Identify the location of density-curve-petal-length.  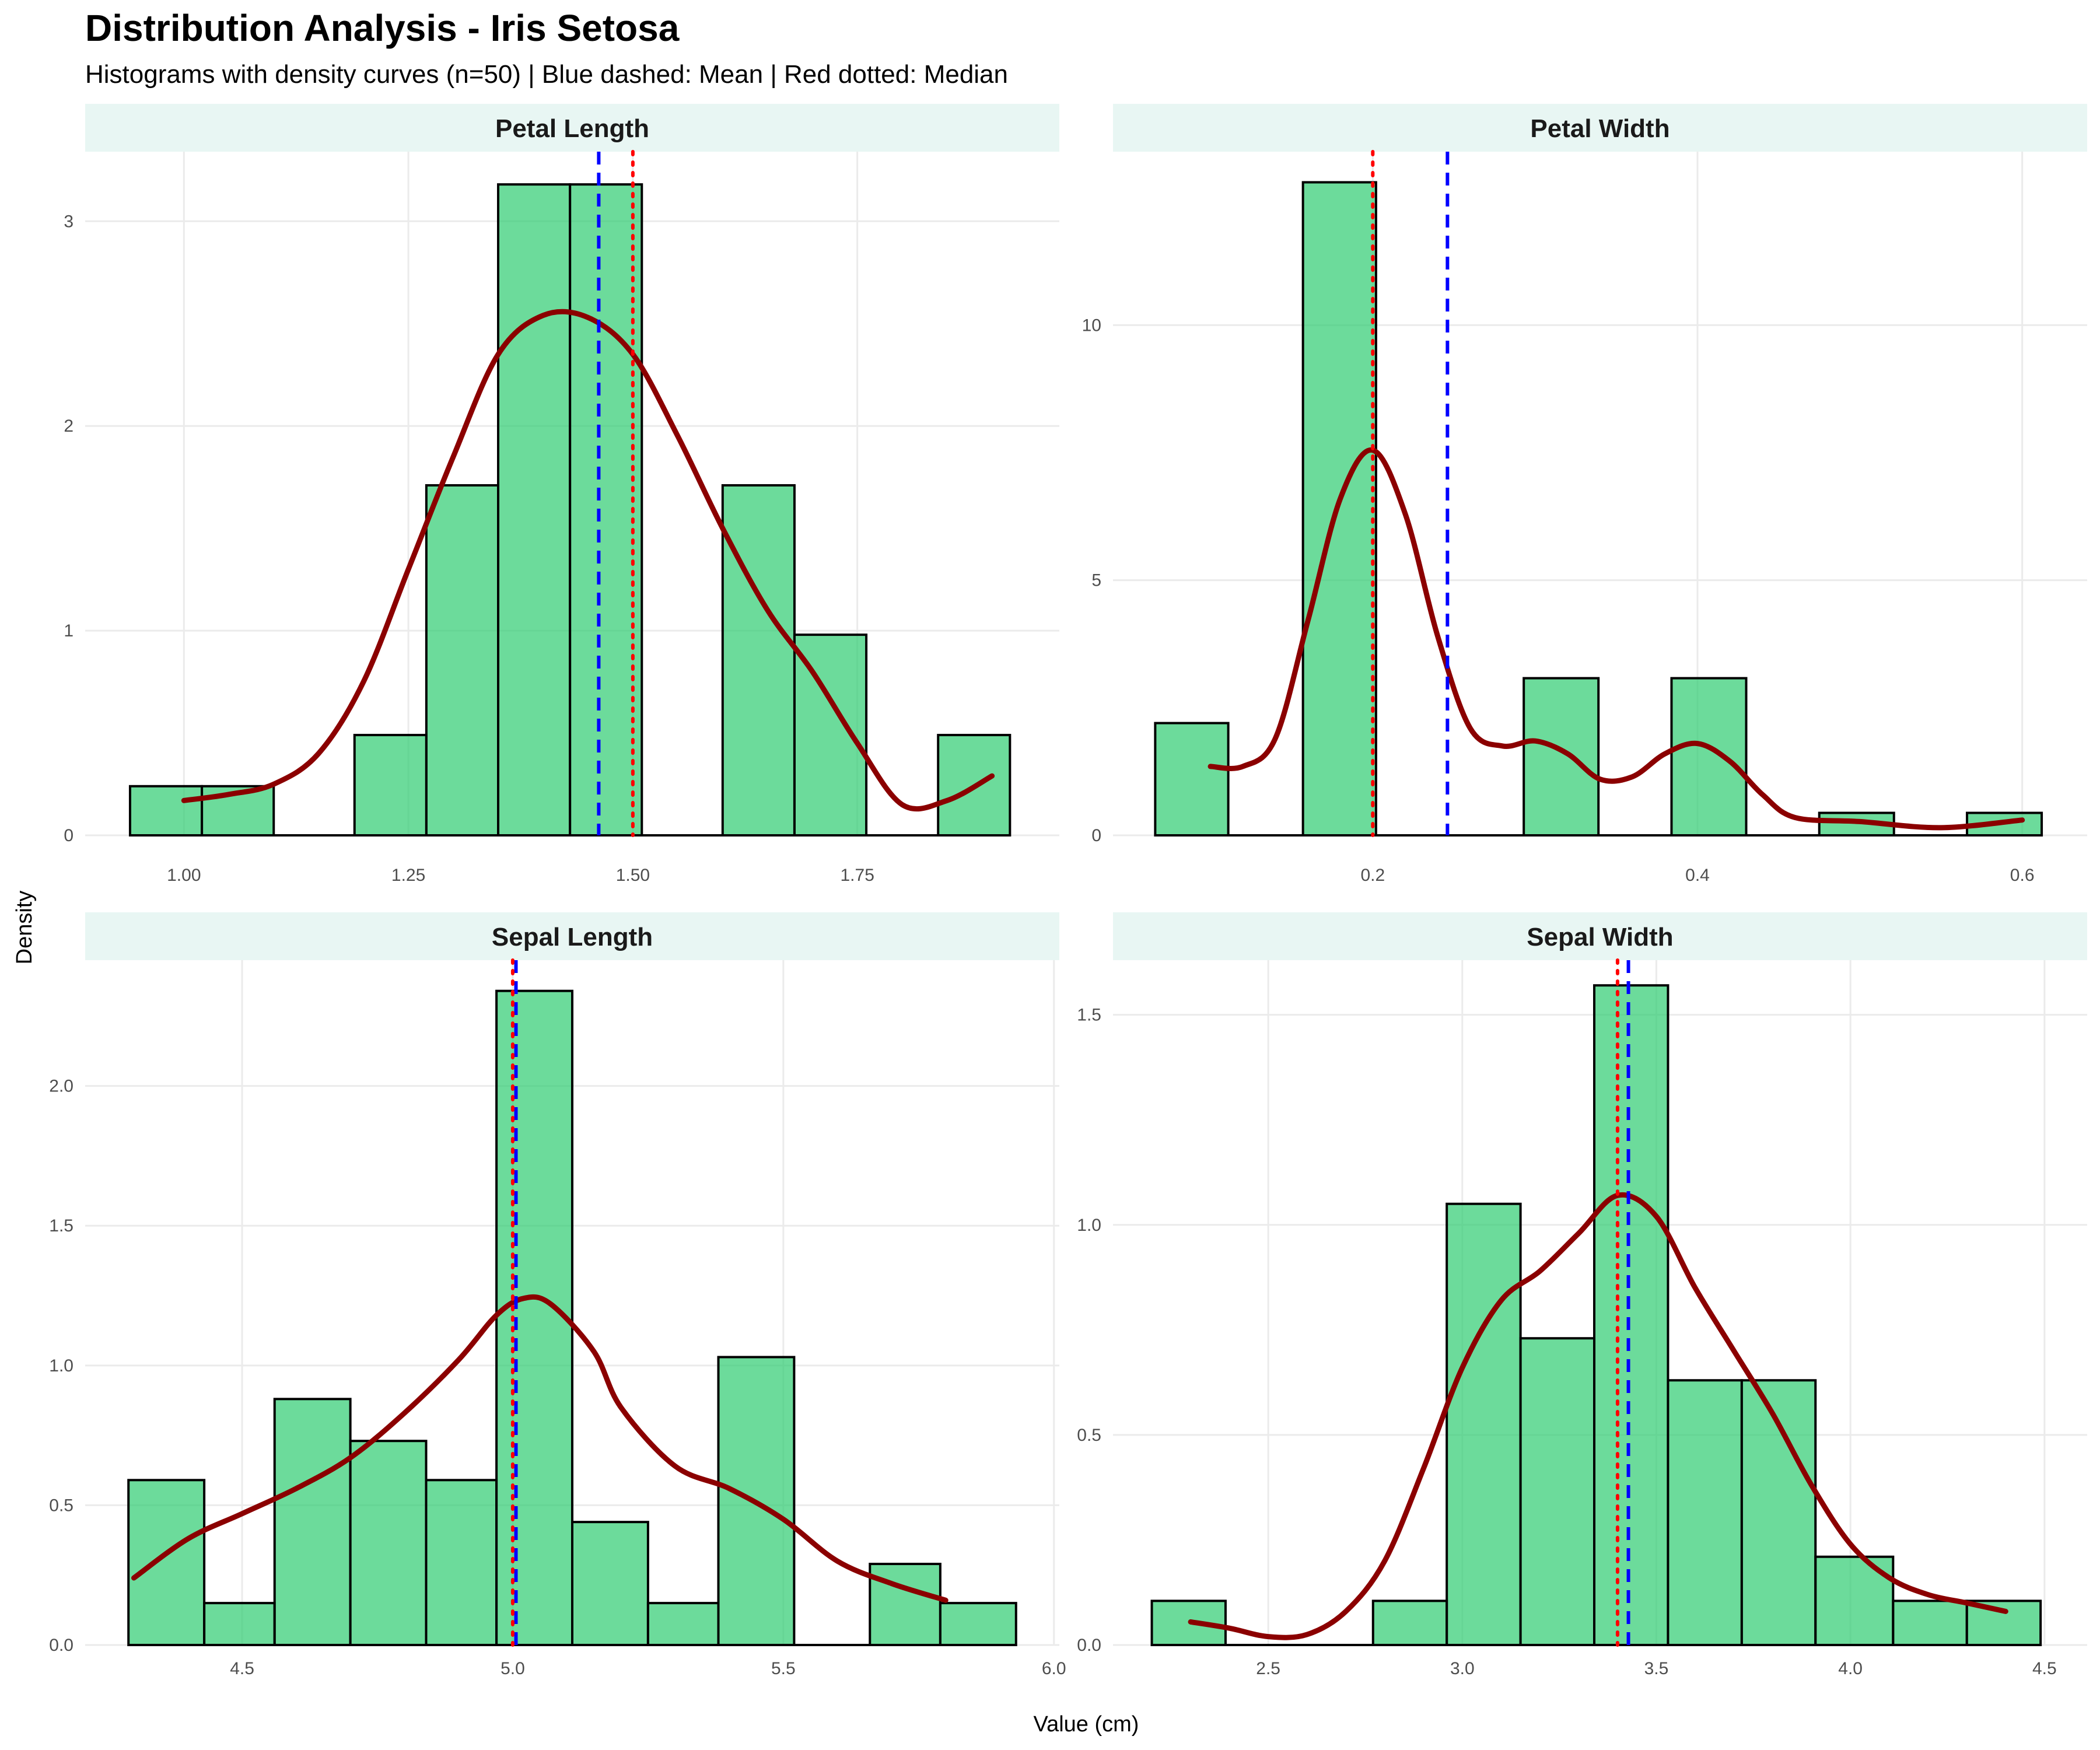
(588, 560).